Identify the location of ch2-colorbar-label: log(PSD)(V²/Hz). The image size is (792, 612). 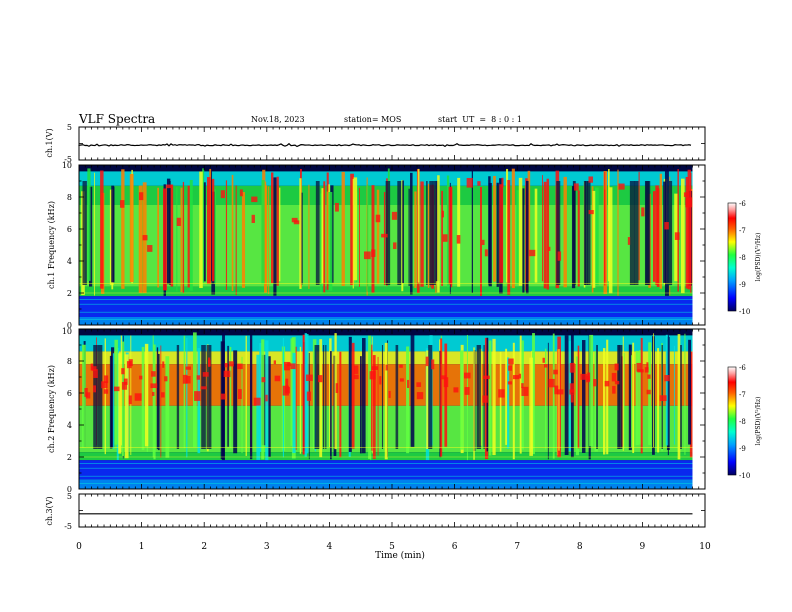
(758, 421).